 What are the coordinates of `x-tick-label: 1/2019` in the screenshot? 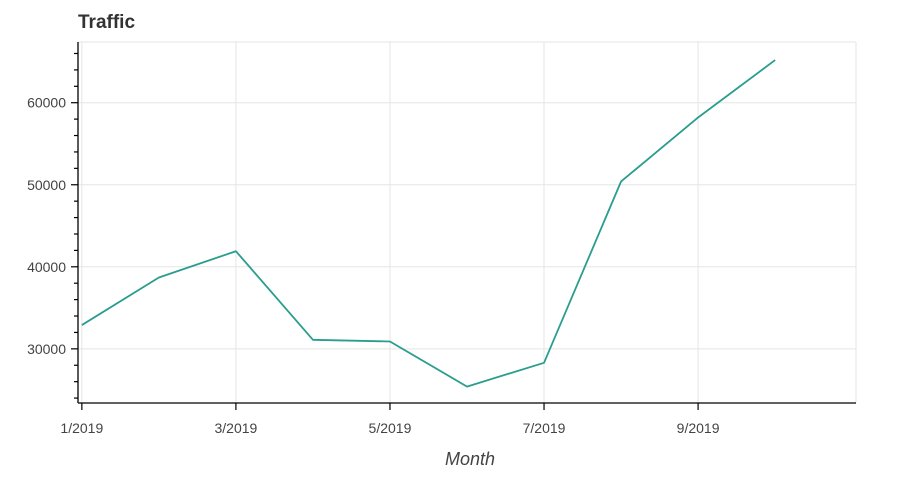 It's located at (81, 428).